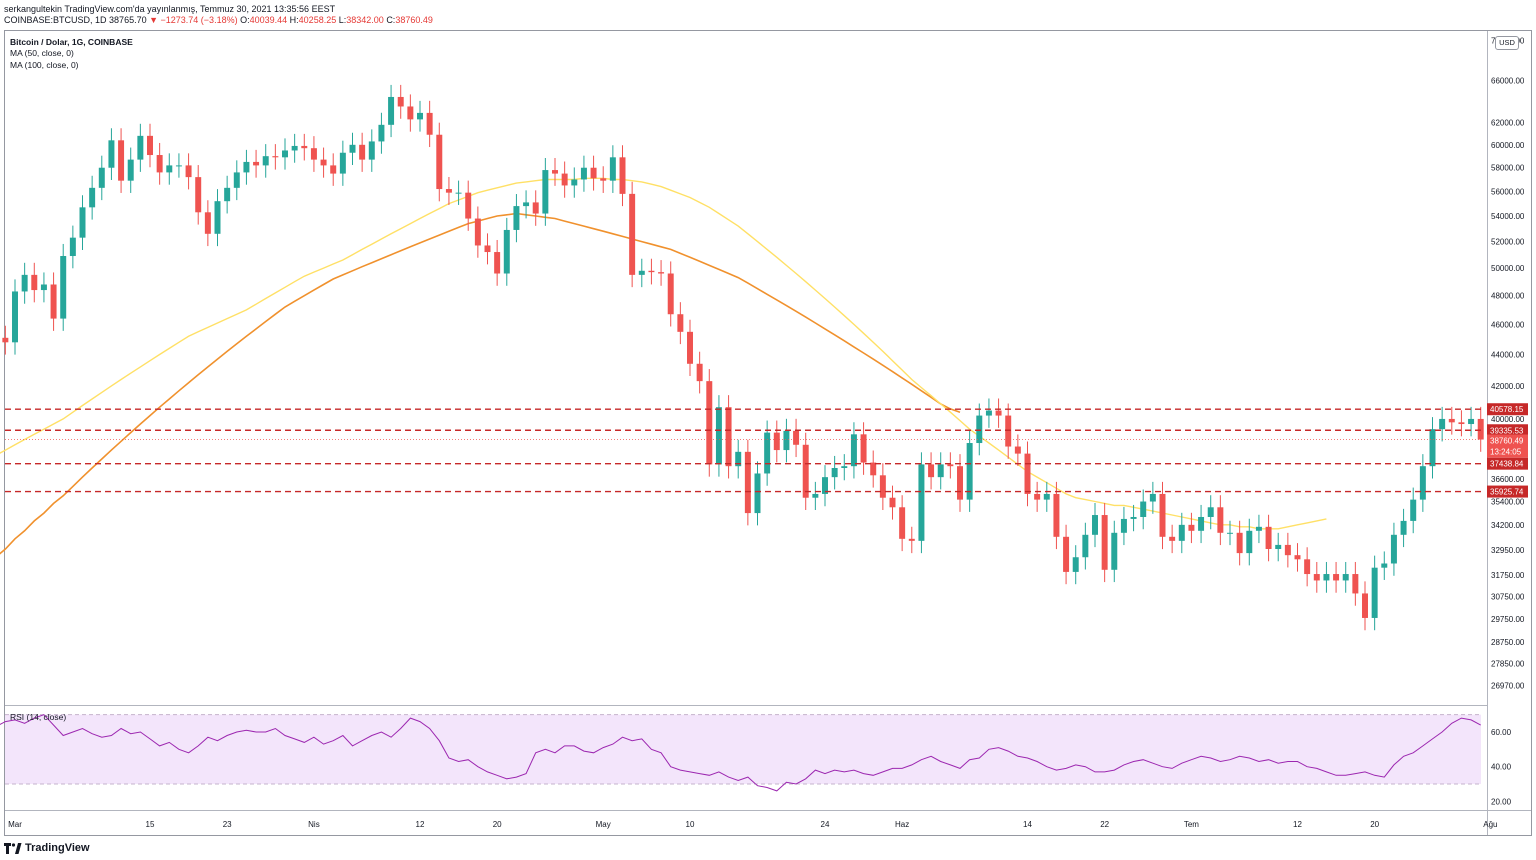 The image size is (1536, 860). I want to click on legend-ma50: MA (50, close, 0), so click(42, 53).